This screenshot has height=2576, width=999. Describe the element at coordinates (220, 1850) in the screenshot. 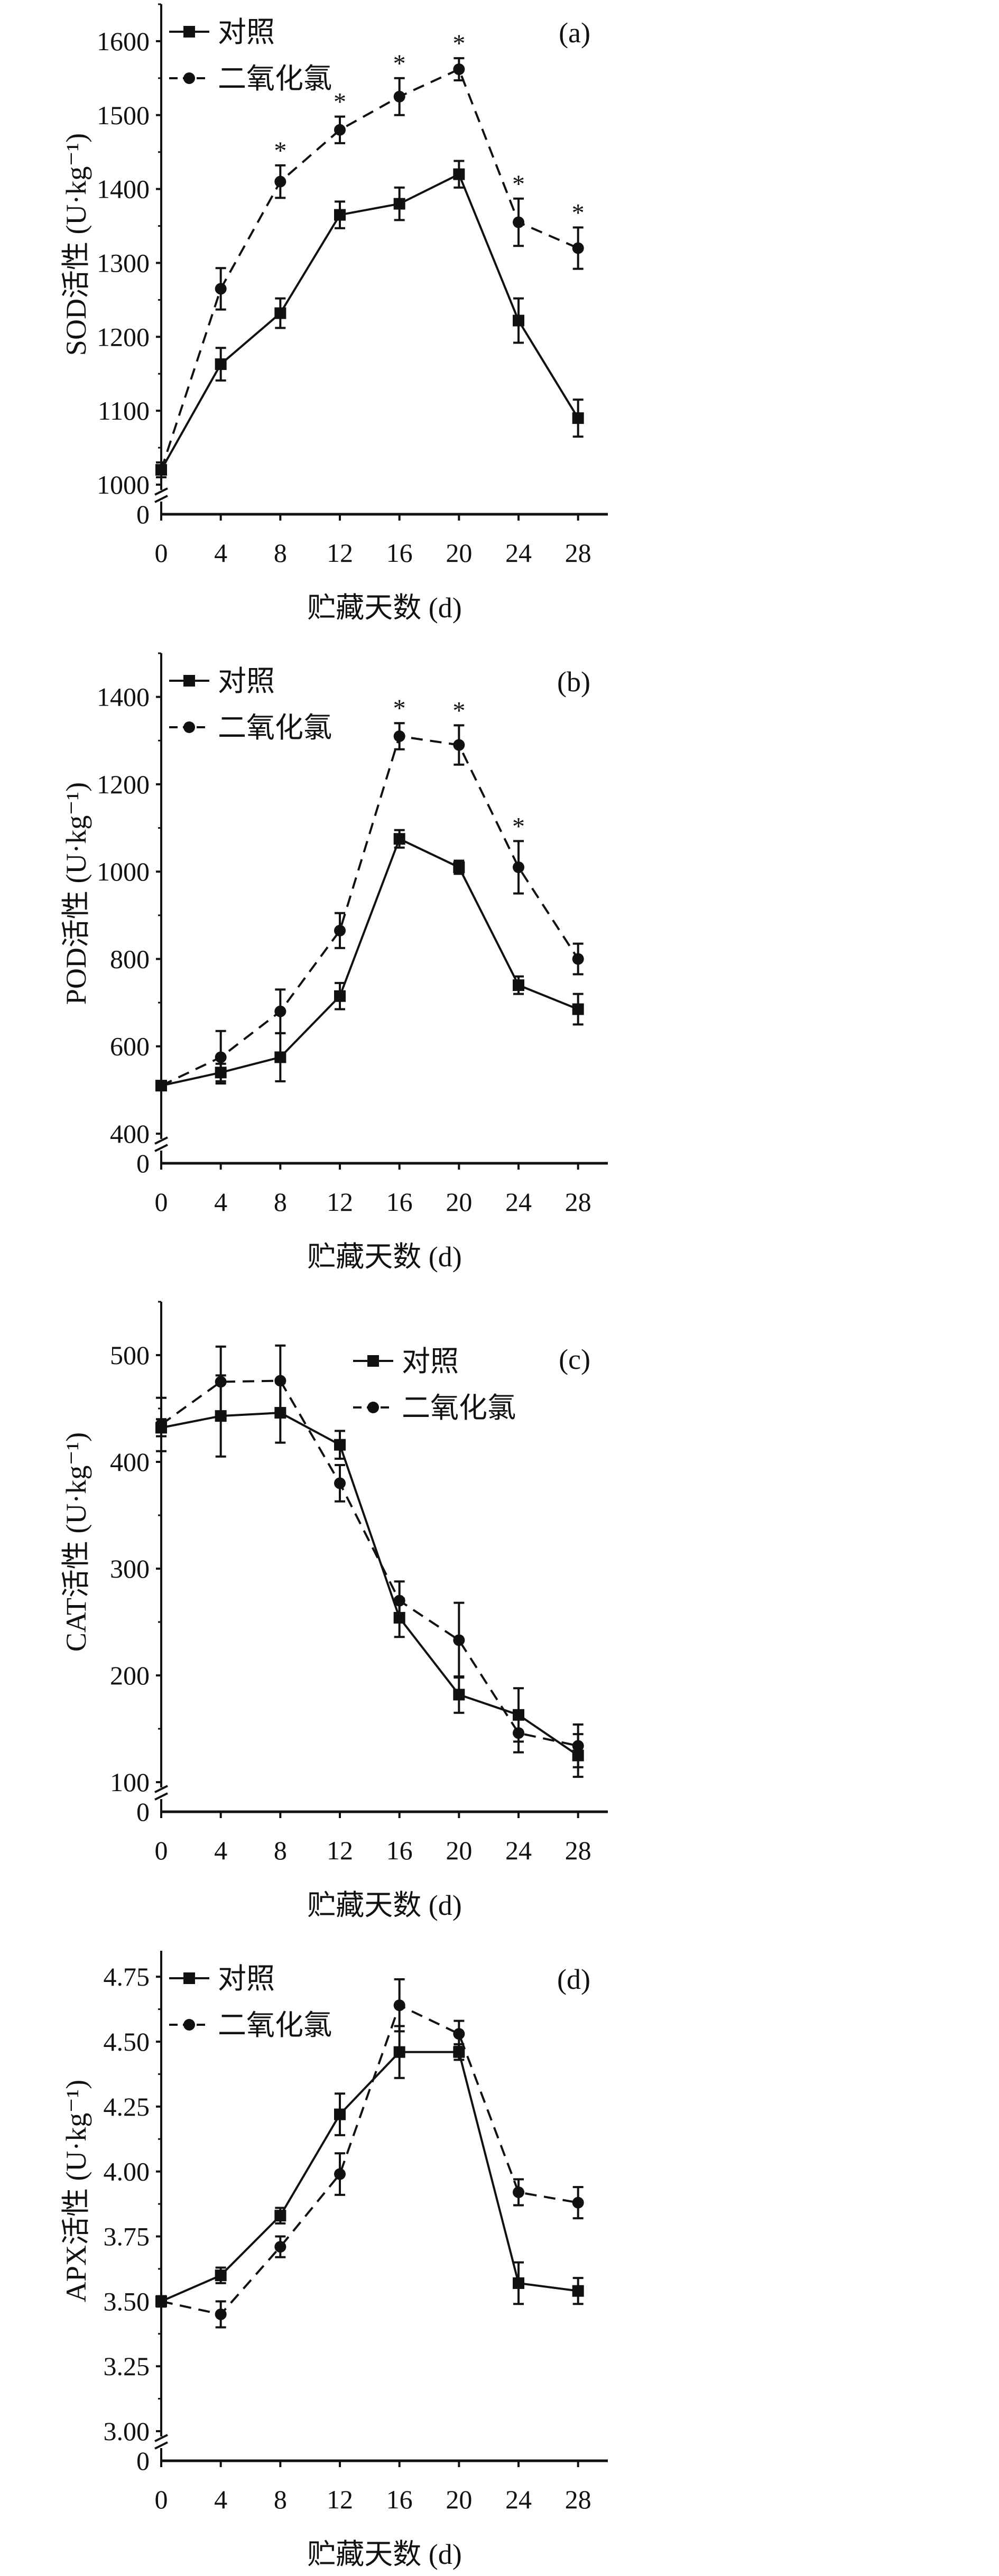

I see `x-tick-label: 4` at that location.